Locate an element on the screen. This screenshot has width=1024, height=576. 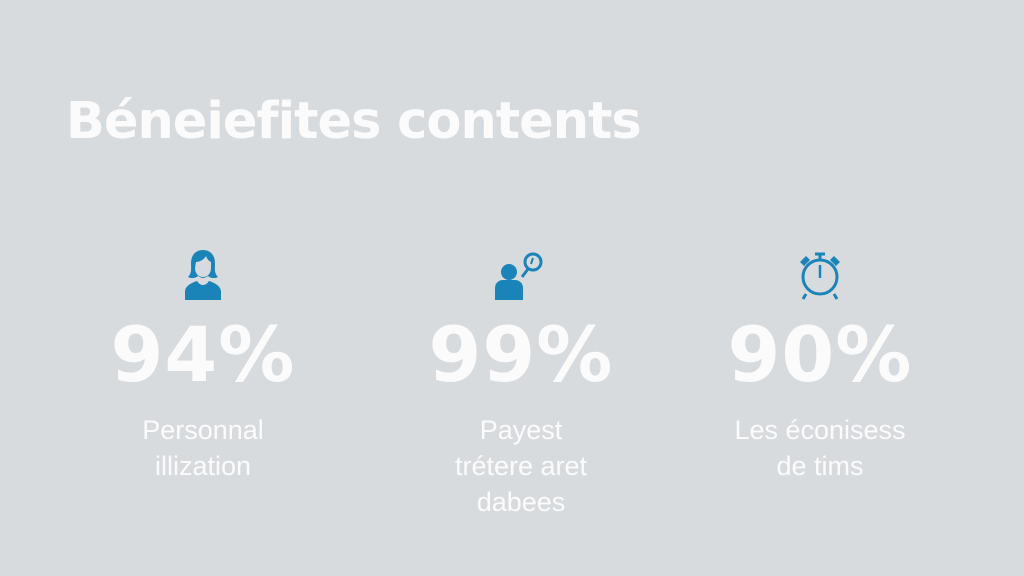
alarm-clock-icon is located at coordinates (820, 273).